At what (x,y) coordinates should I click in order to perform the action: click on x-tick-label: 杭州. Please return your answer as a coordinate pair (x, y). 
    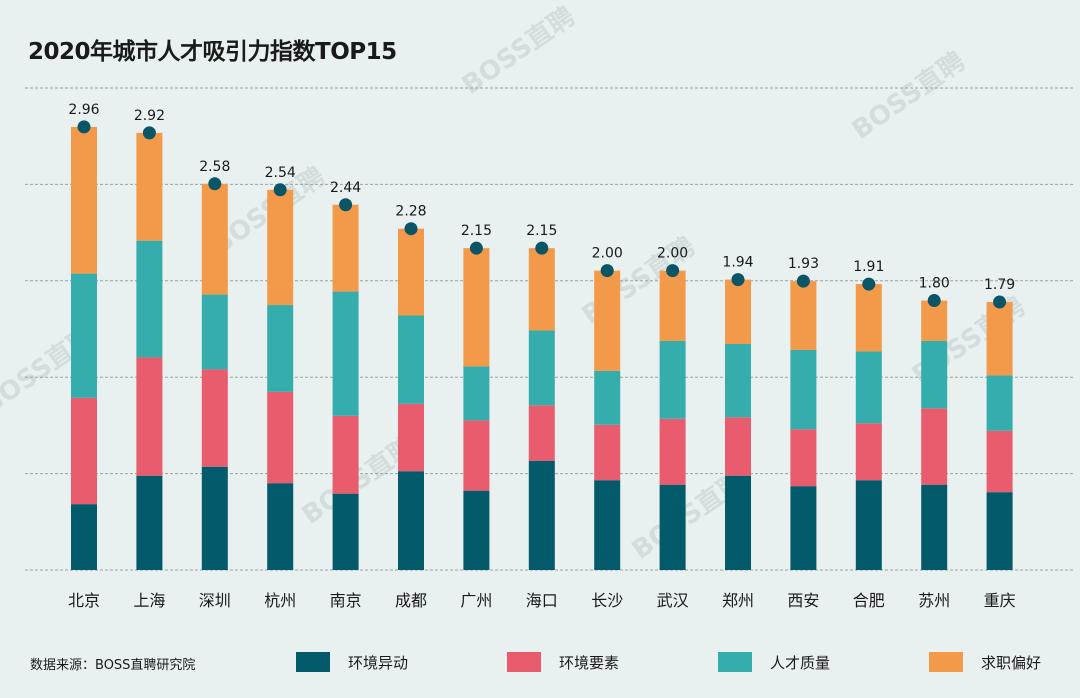
    Looking at the image, I should click on (280, 600).